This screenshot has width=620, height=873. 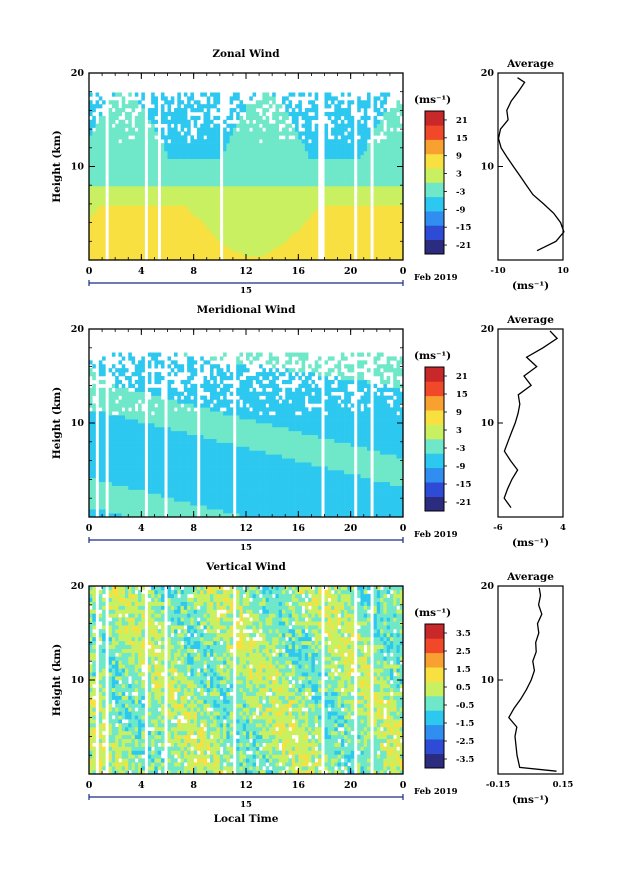 I want to click on y-tick-label: 20, so click(x=78, y=73).